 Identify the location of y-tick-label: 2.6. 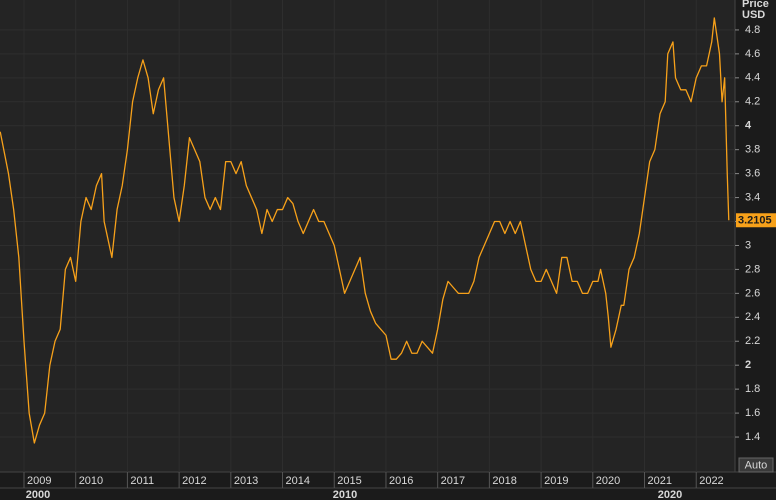
(752, 293).